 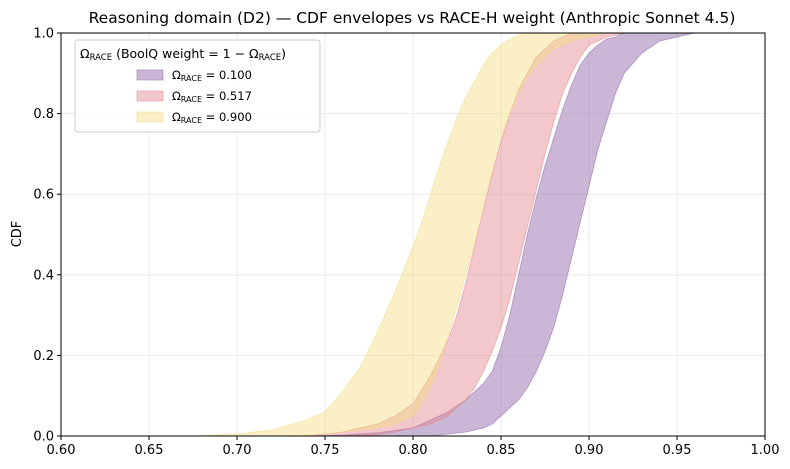 I want to click on y-tick-label: 0.4, so click(x=43, y=275).